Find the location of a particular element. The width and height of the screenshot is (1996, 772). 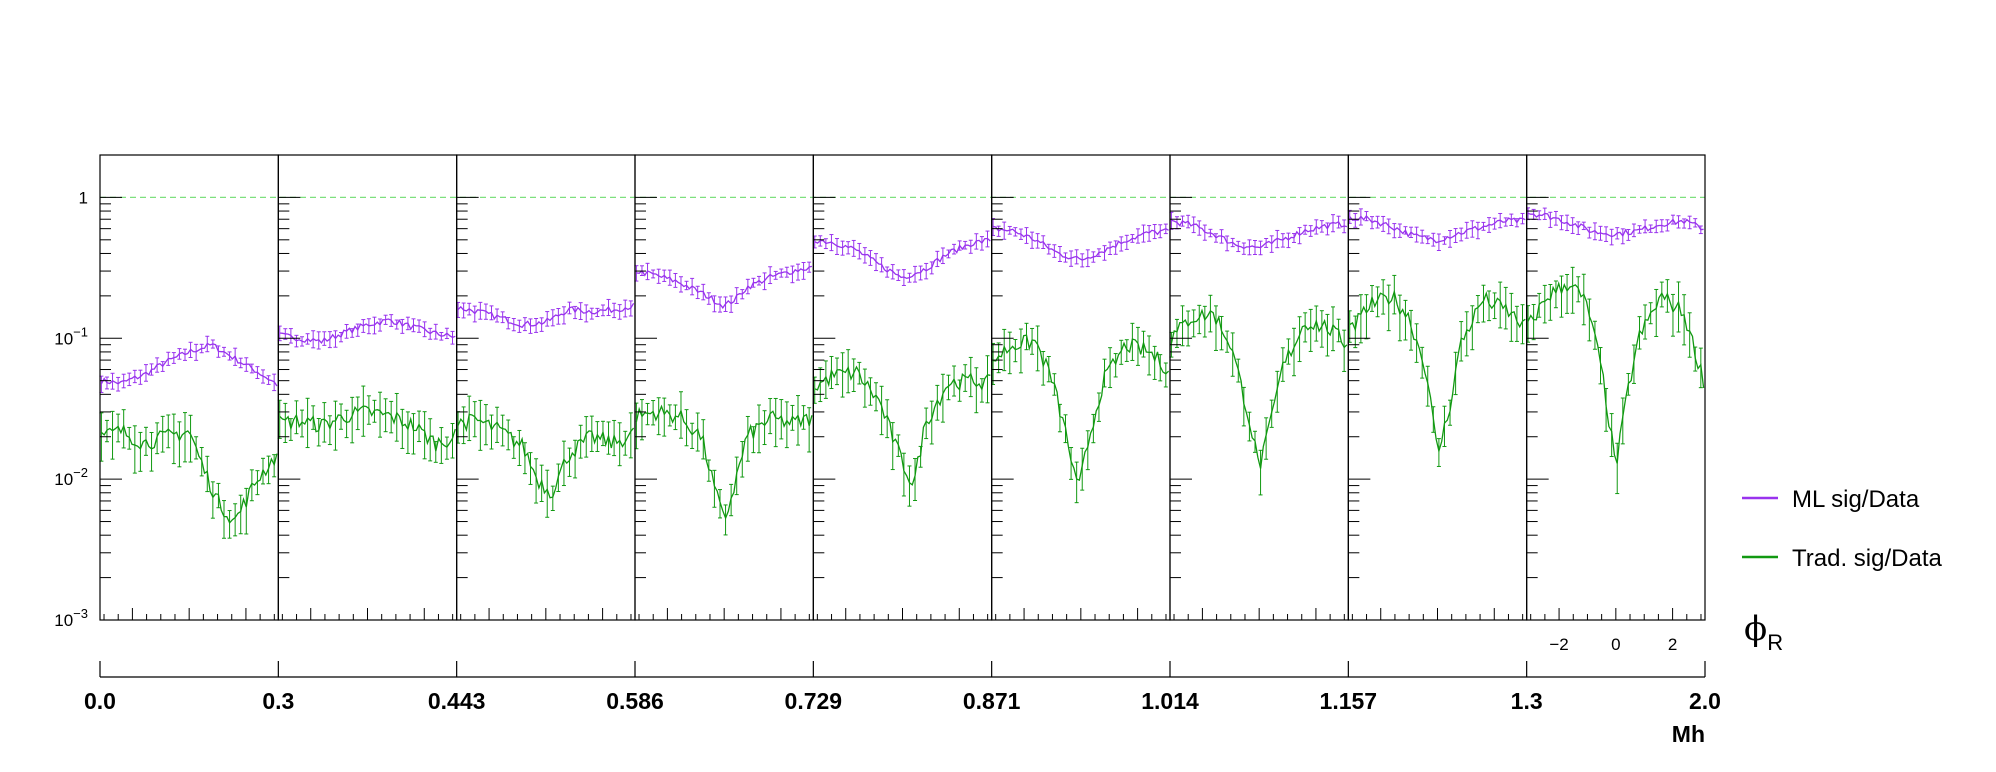

phi-tick-label: 0 is located at coordinates (1615, 644).